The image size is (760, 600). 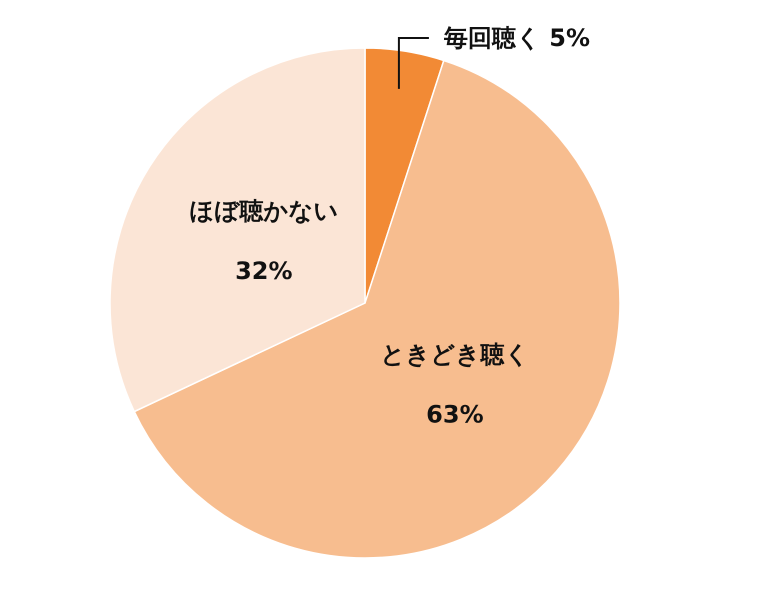 What do you see at coordinates (516, 38) in the screenshot?
I see `slice-label: 毎回聴く 5%` at bounding box center [516, 38].